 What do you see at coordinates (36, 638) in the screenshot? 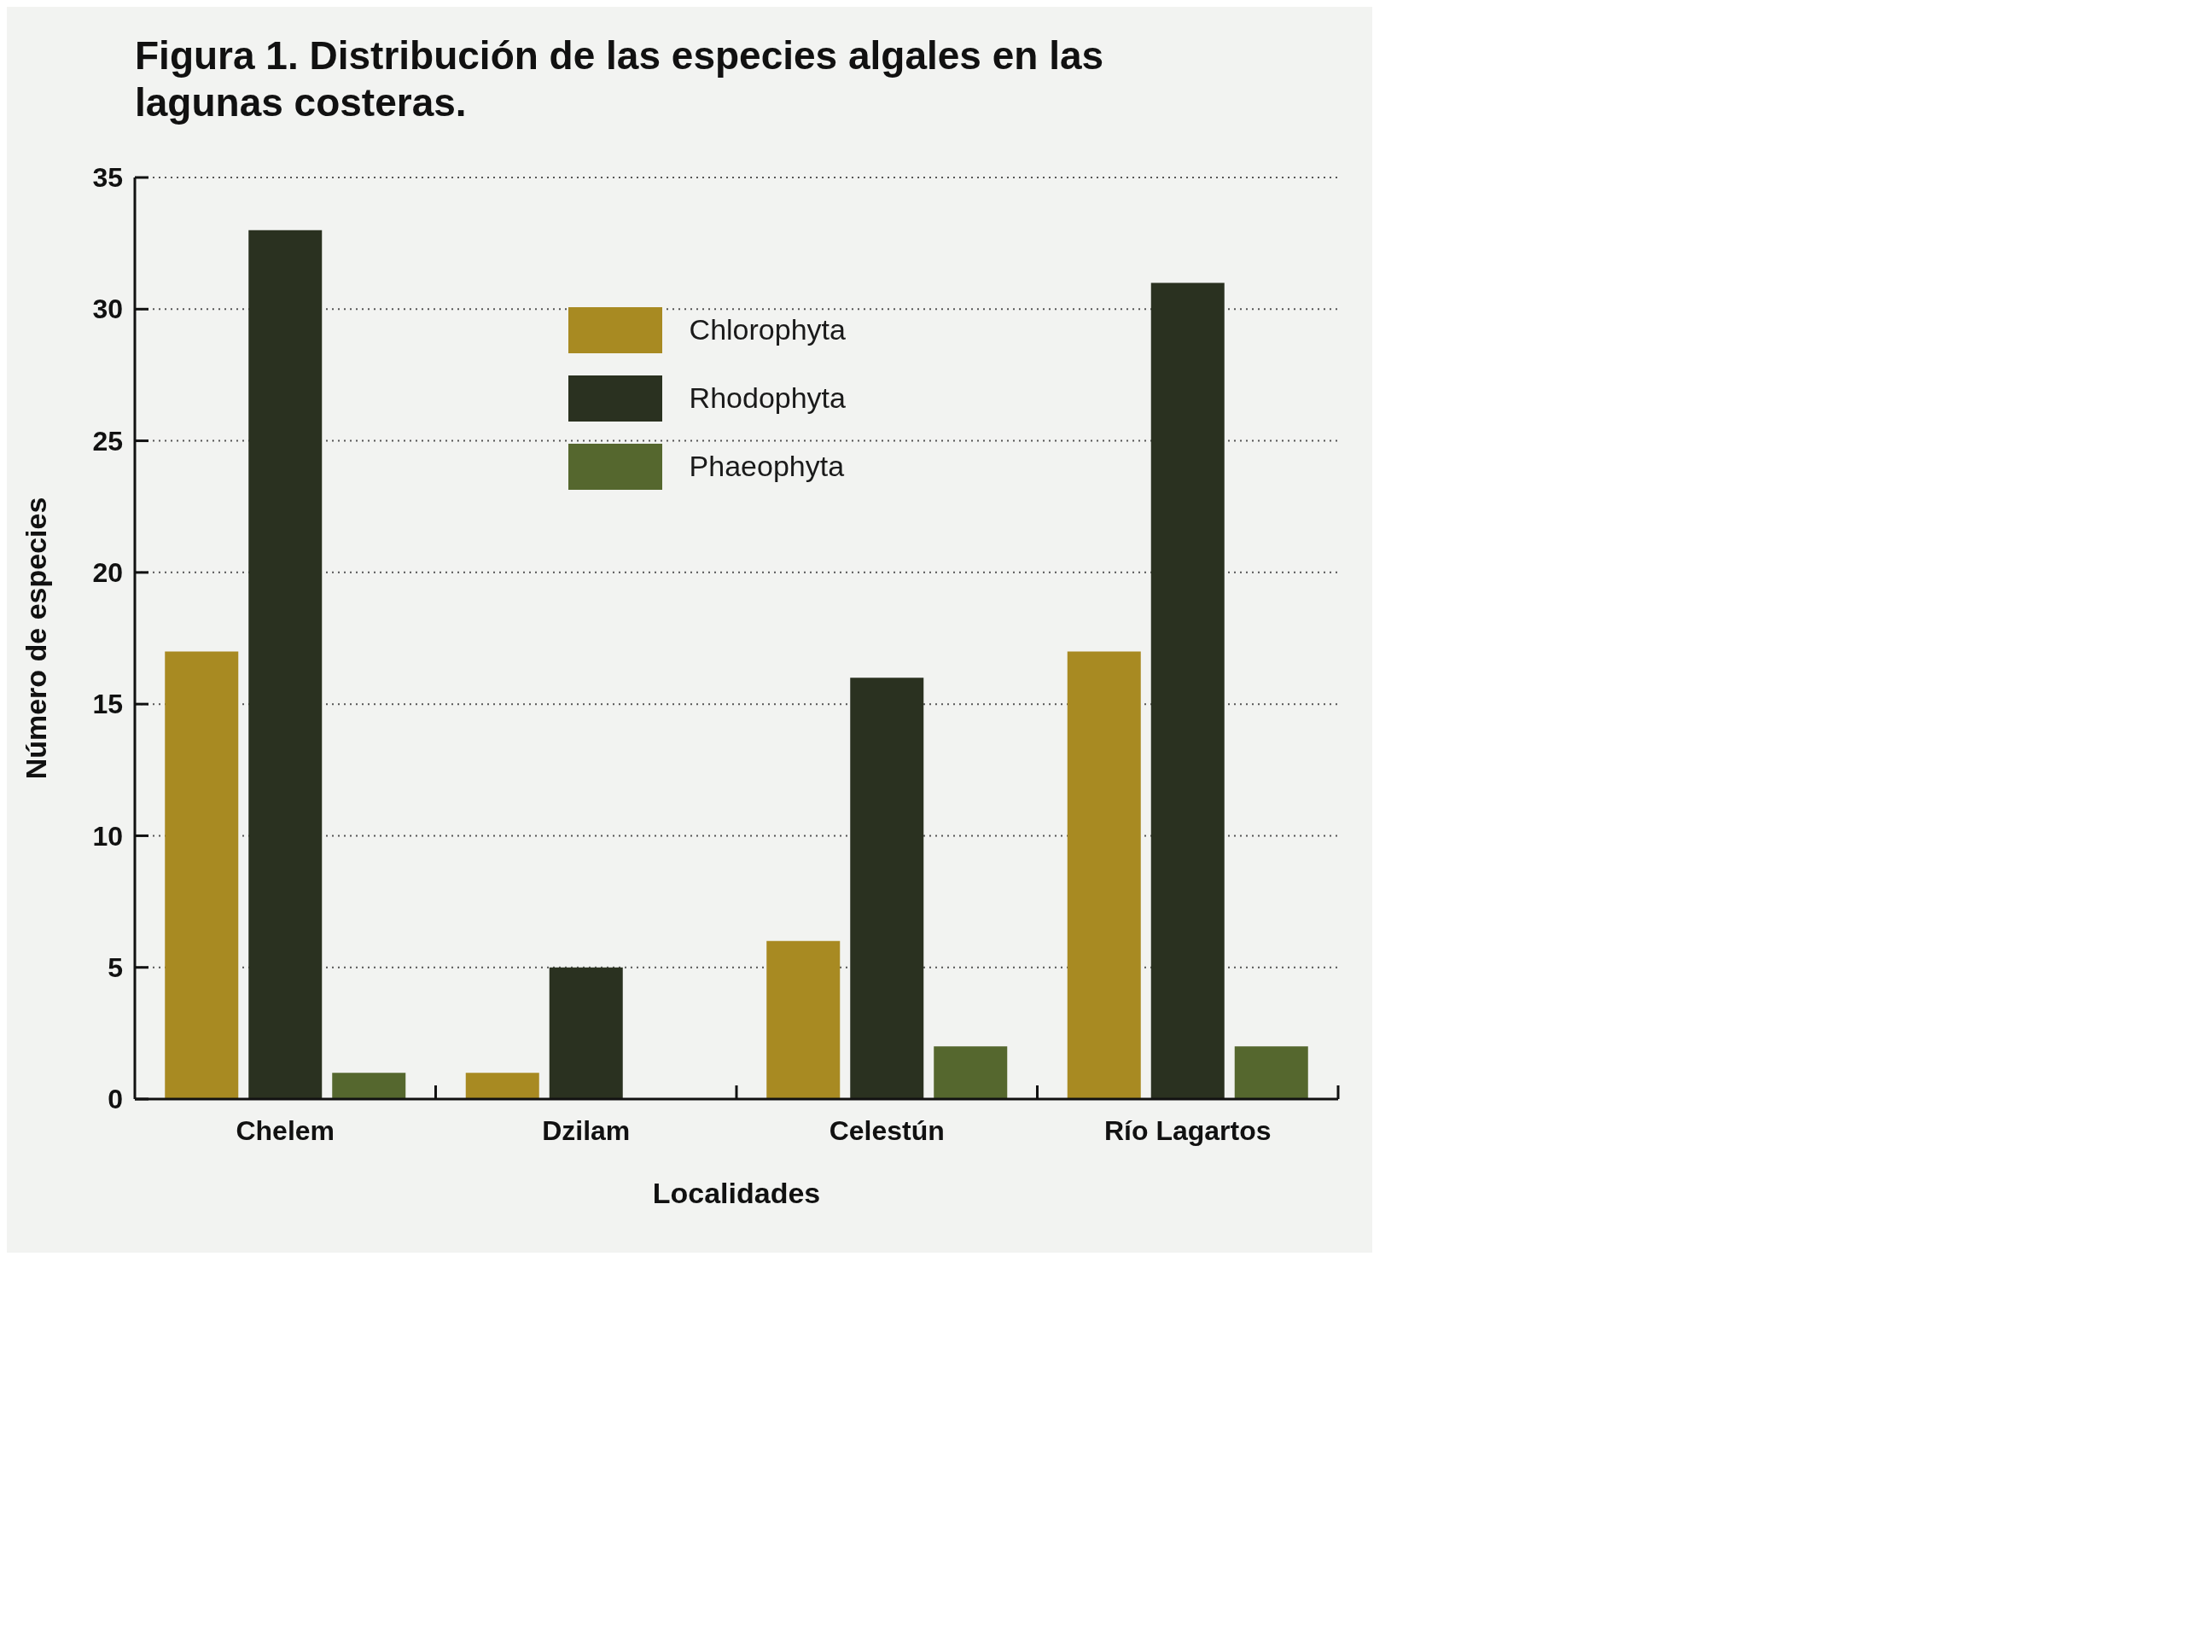
I see `y-axis-title: Número de especies` at bounding box center [36, 638].